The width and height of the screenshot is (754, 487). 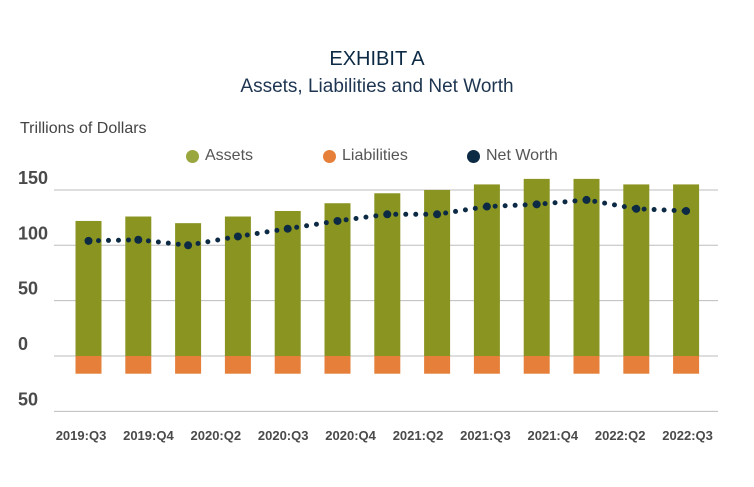 I want to click on y-tick-label: 100, so click(x=33, y=233).